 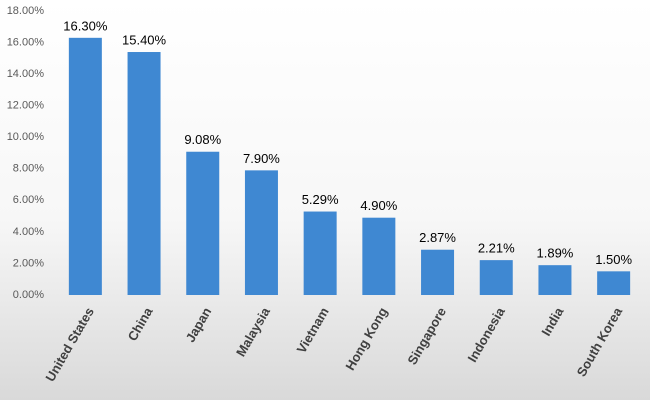 I want to click on value-label: 5.29%, so click(x=320, y=199).